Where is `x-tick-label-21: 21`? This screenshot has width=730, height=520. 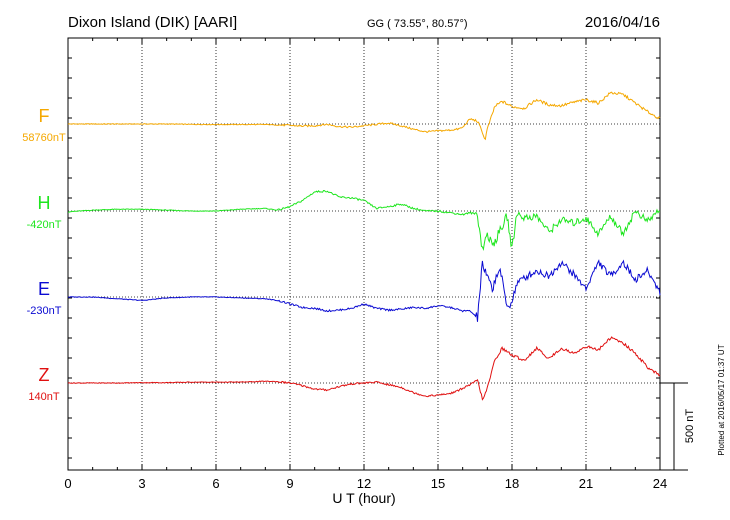
x-tick-label-21: 21 is located at coordinates (586, 483).